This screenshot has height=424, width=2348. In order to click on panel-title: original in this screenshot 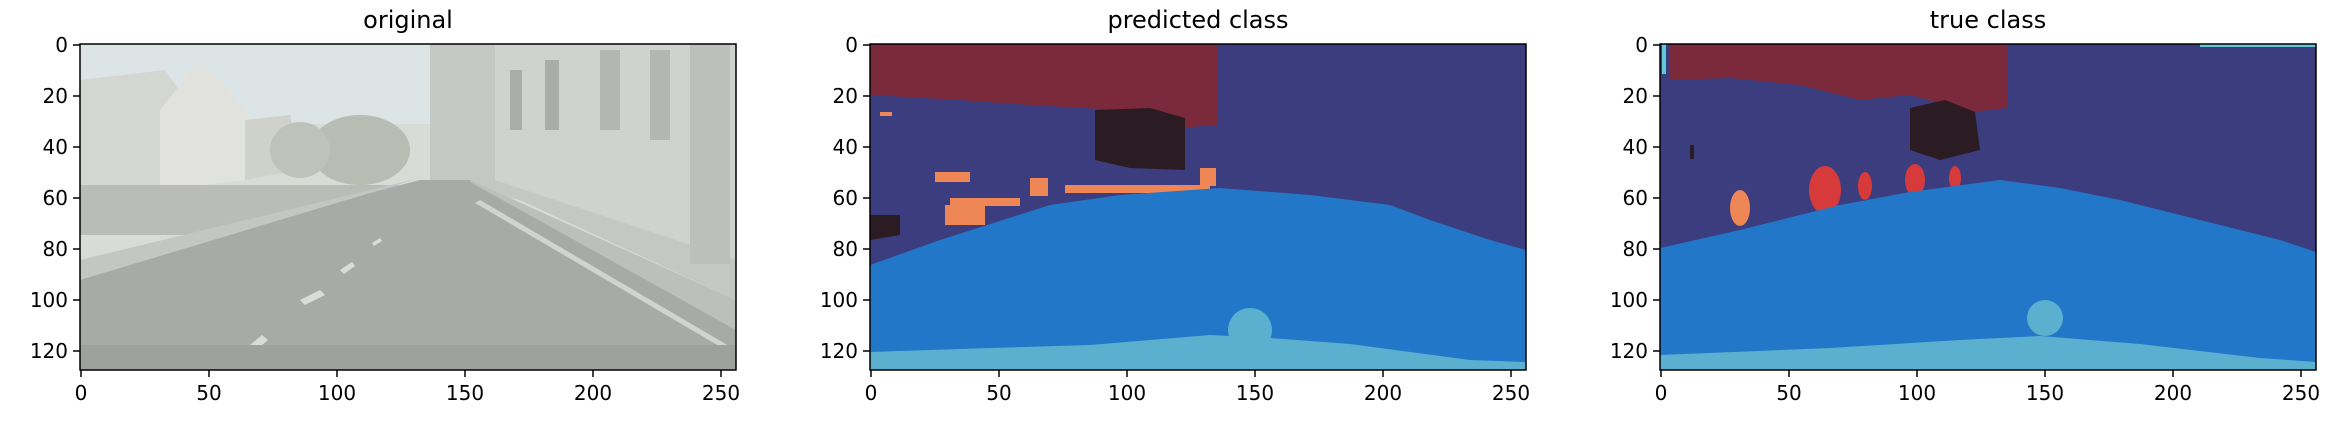, I will do `click(408, 20)`.